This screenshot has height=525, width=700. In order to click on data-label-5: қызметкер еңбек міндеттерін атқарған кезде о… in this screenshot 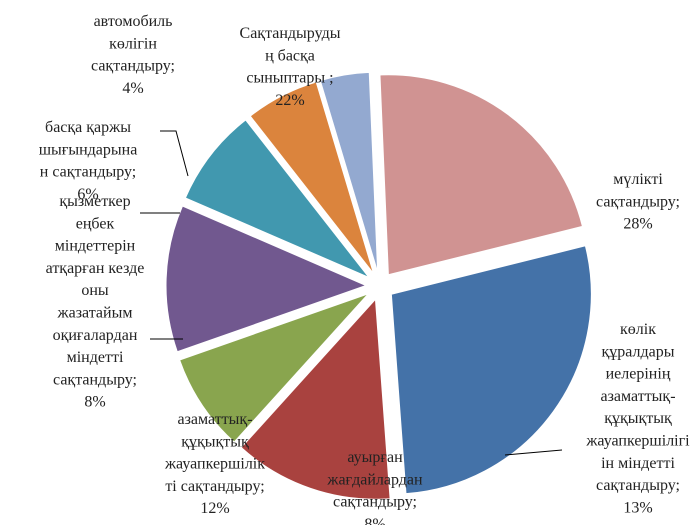, I will do `click(95, 302)`.